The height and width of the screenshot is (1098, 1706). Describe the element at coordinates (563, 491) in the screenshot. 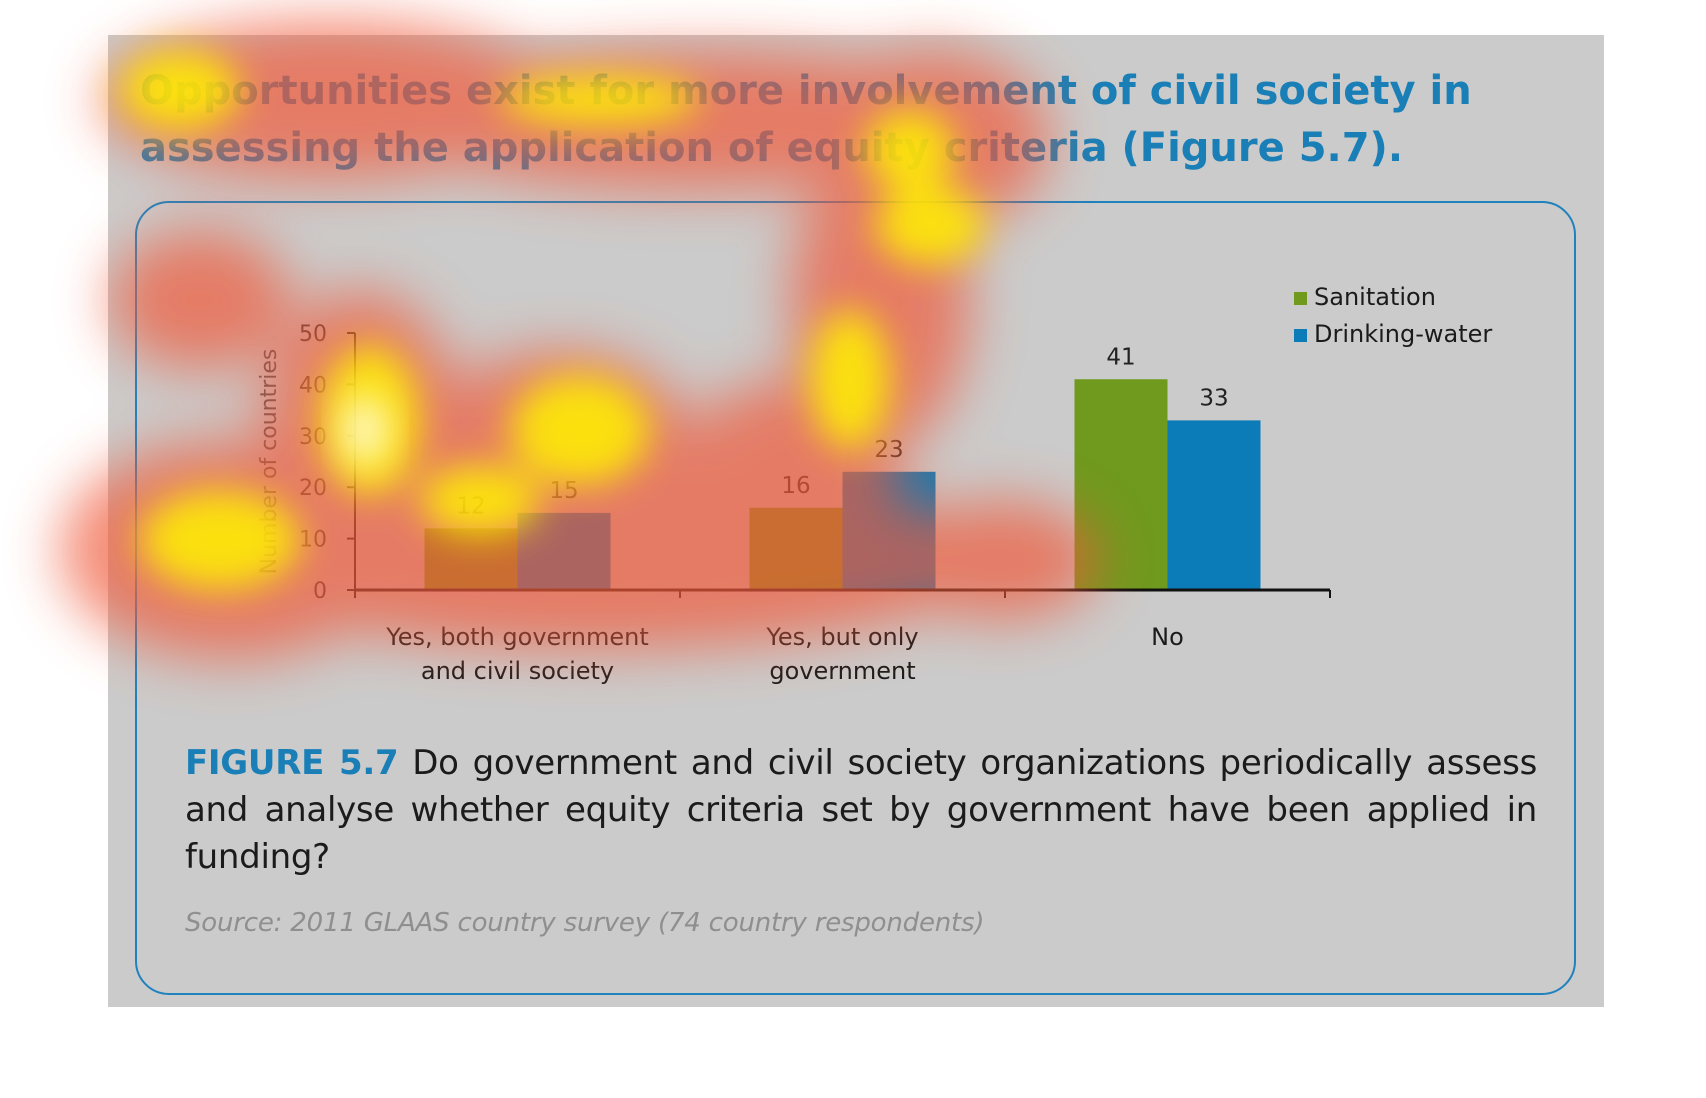

I see `bar-value-label: 15` at that location.